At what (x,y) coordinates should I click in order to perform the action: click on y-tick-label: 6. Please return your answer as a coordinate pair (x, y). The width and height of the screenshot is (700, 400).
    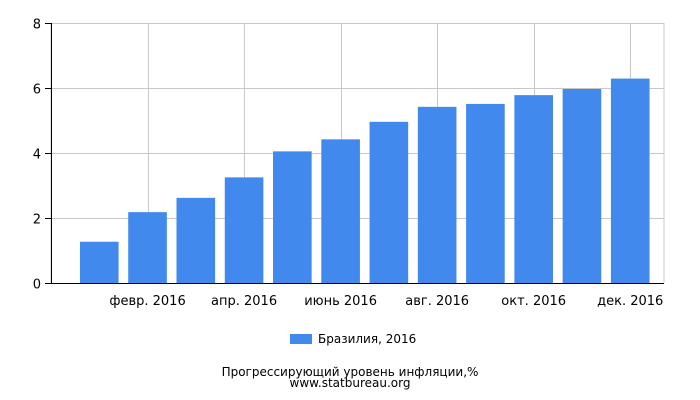
    Looking at the image, I should click on (37, 90).